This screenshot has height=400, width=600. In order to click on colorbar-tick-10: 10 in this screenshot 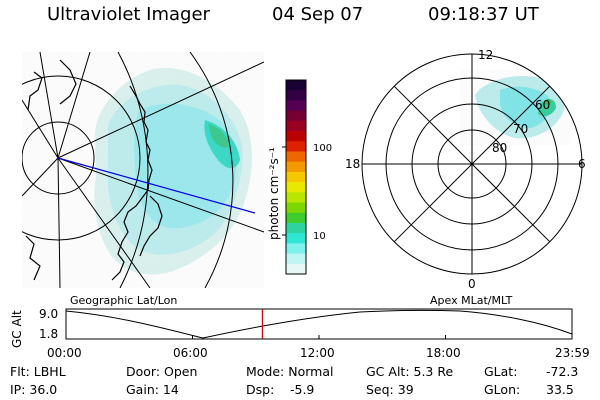, I will do `click(319, 236)`.